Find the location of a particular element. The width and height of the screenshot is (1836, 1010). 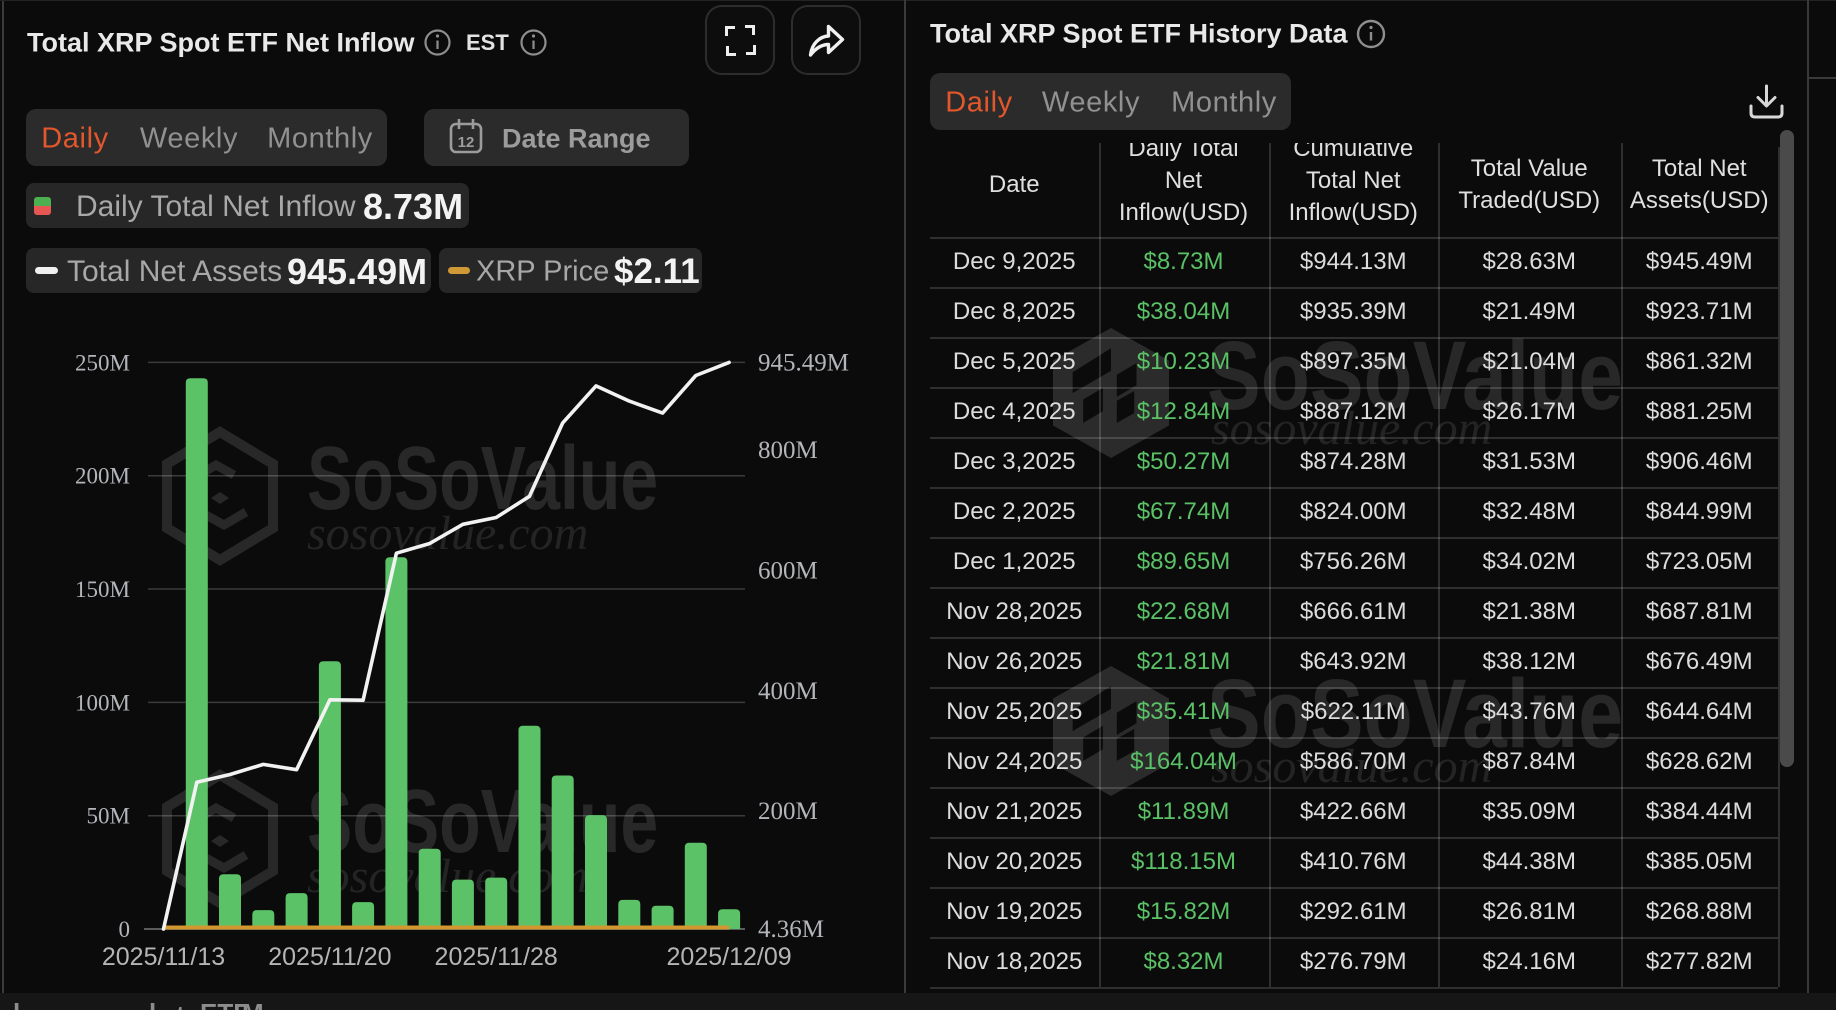

svg-text: 150M is located at coordinates (102, 589).